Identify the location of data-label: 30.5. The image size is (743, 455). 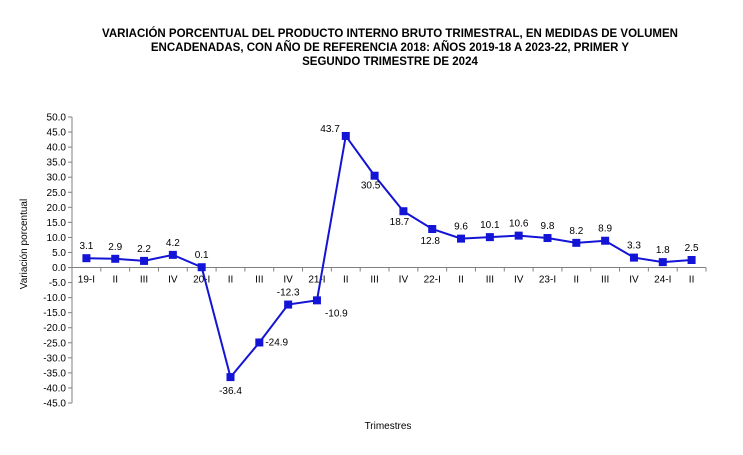
(371, 186).